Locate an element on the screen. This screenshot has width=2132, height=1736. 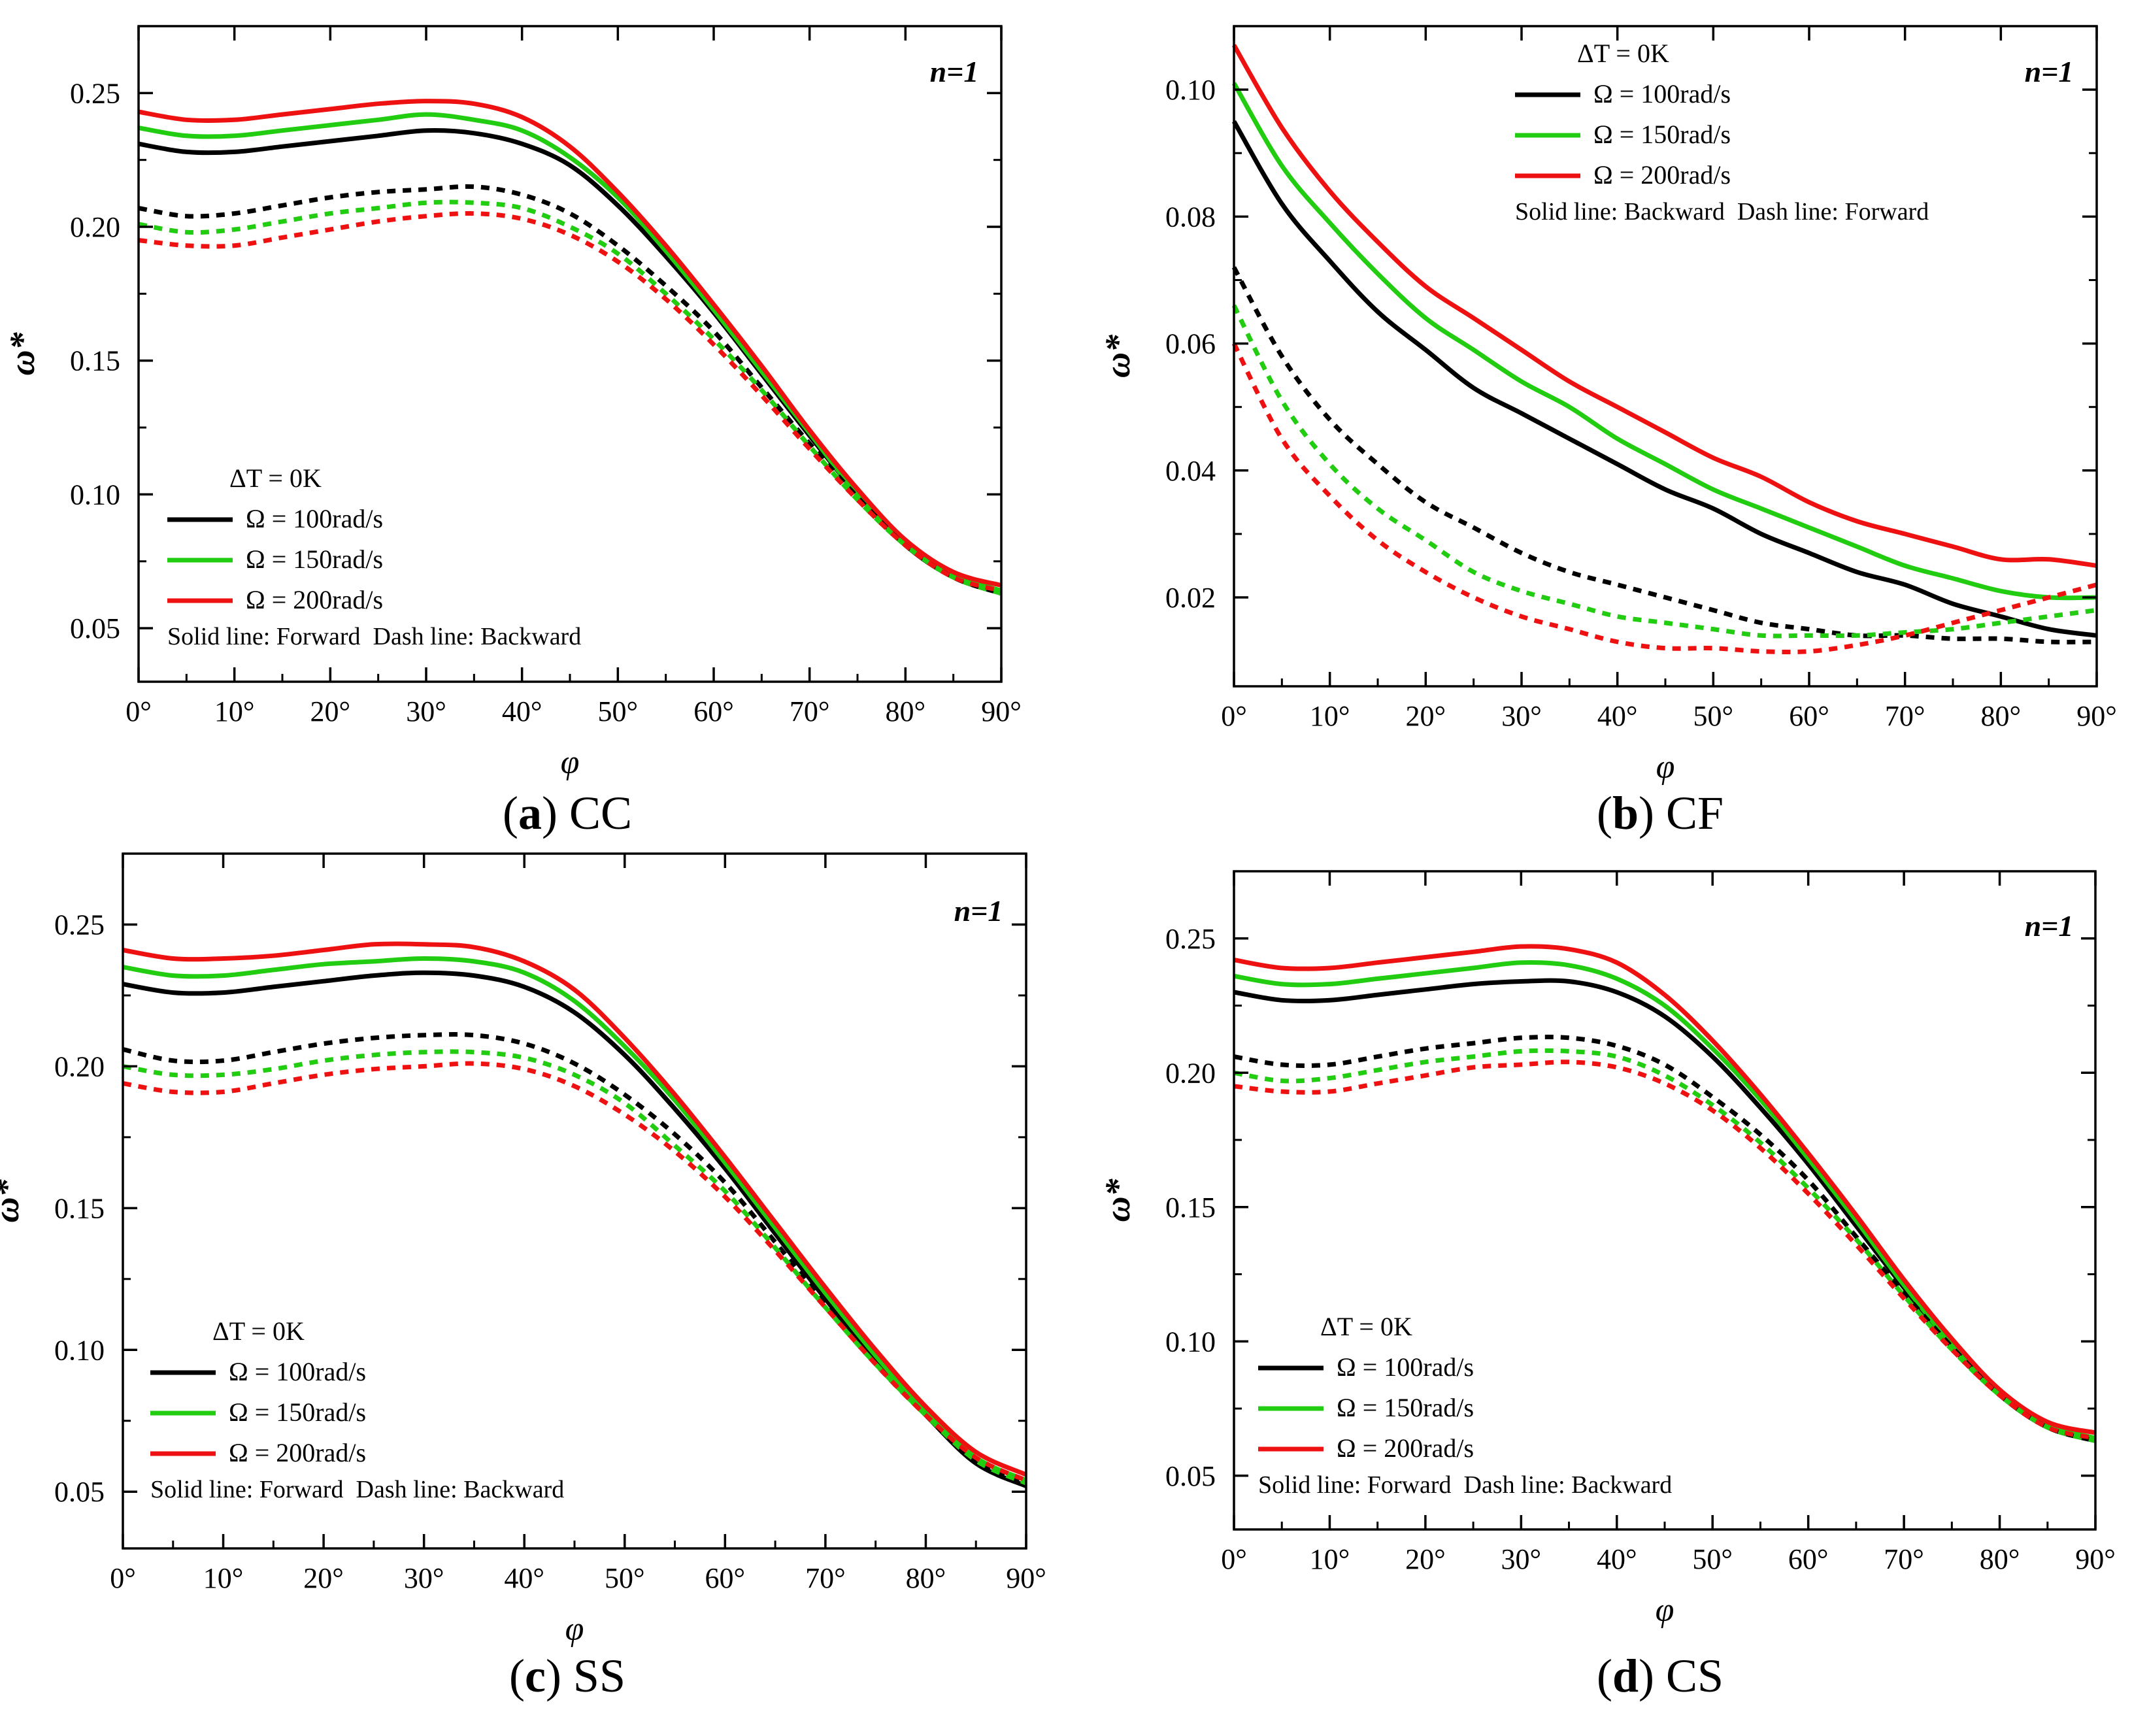
y-tick-label: 0.02 is located at coordinates (1190, 598).